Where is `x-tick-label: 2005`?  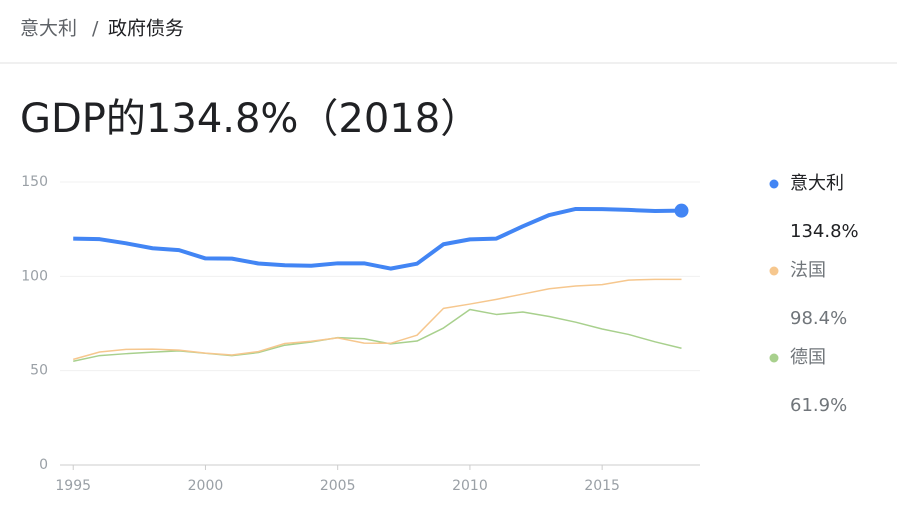
x-tick-label: 2005 is located at coordinates (338, 486).